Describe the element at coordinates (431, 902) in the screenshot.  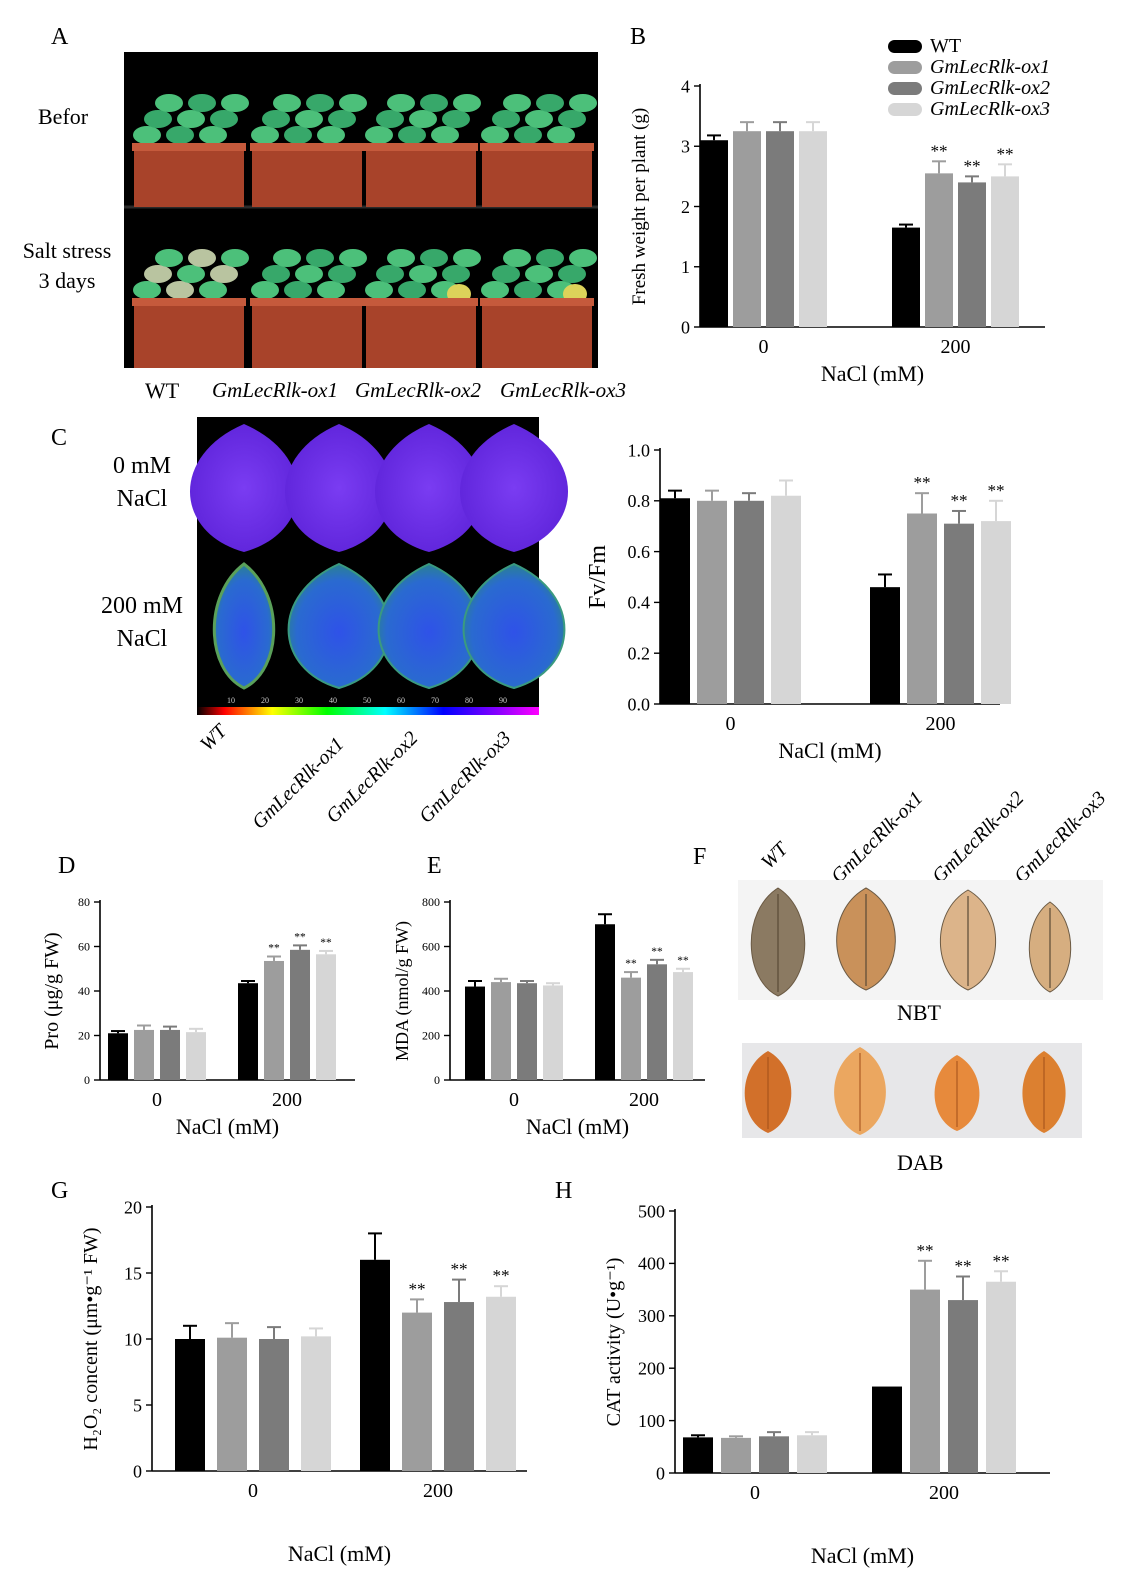
I see `y-tick-label: 800` at that location.